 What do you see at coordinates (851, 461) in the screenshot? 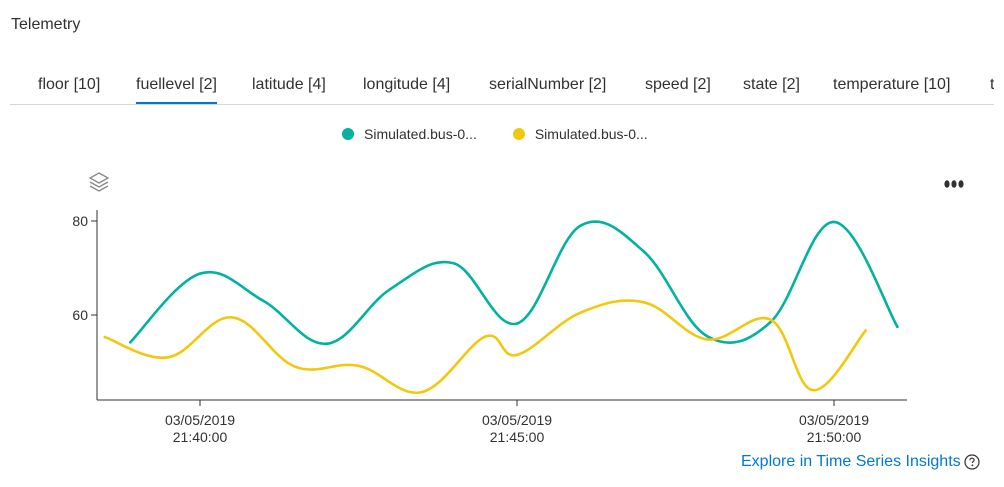
I see `explore-tsi-label: Explore in Time Series Insights` at bounding box center [851, 461].